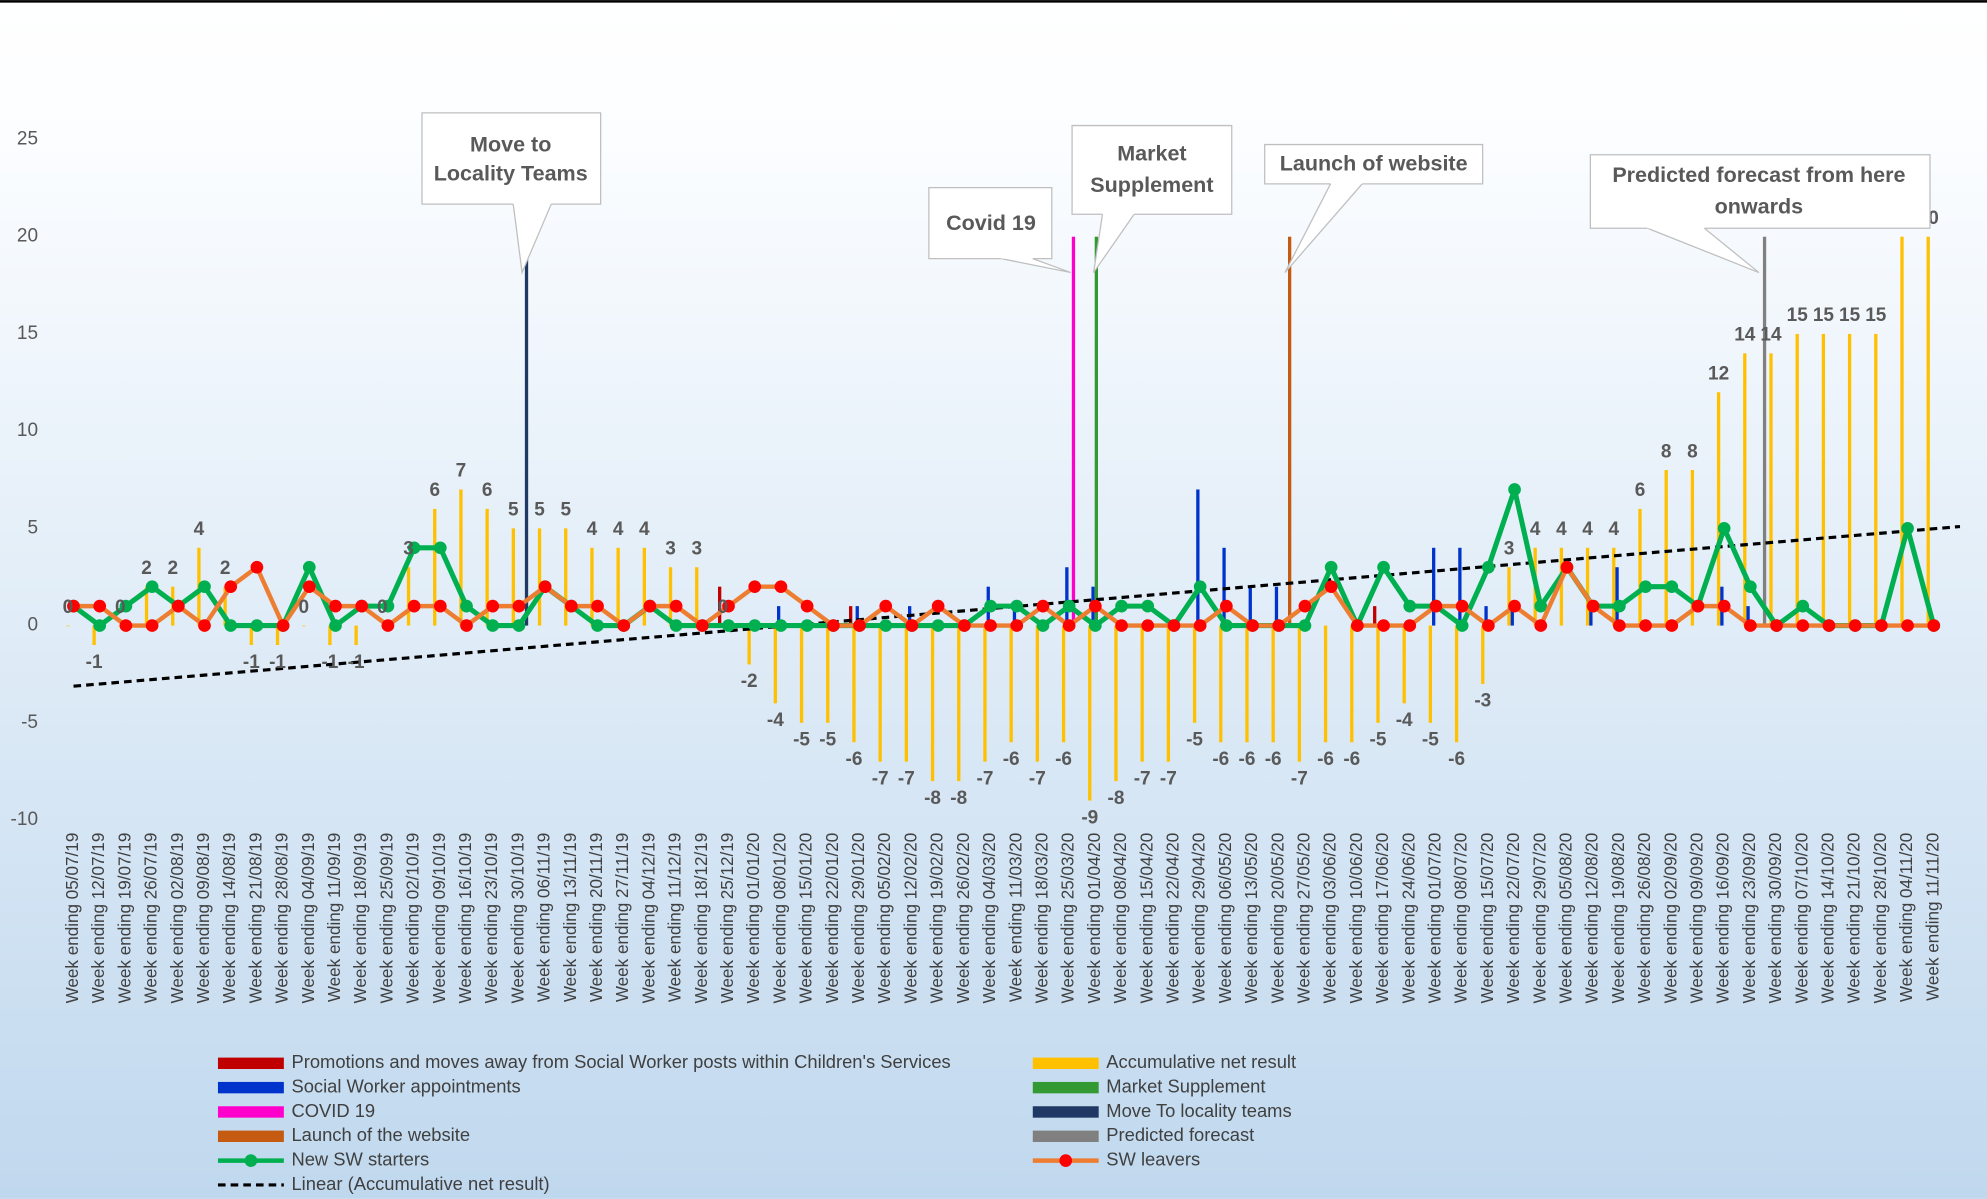  What do you see at coordinates (1932, 917) in the screenshot?
I see `x-tick-label: Week ending 11/11/20` at bounding box center [1932, 917].